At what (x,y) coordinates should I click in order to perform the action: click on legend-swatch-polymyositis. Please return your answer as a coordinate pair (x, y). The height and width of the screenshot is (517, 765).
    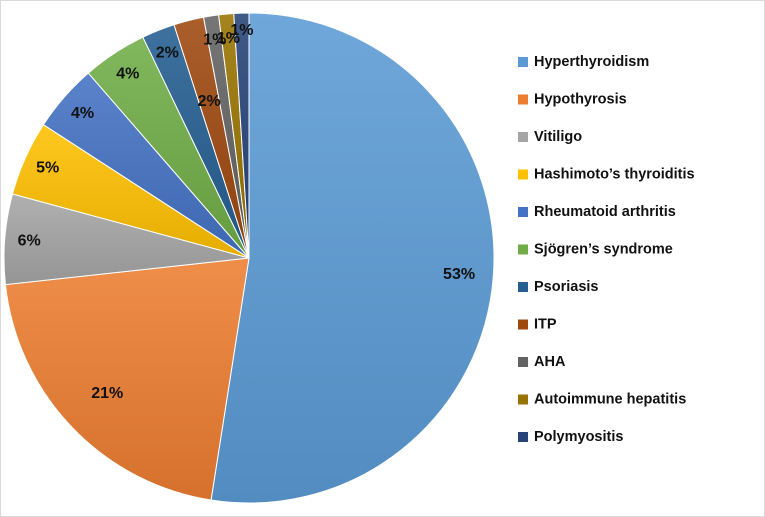
    Looking at the image, I should click on (523, 437).